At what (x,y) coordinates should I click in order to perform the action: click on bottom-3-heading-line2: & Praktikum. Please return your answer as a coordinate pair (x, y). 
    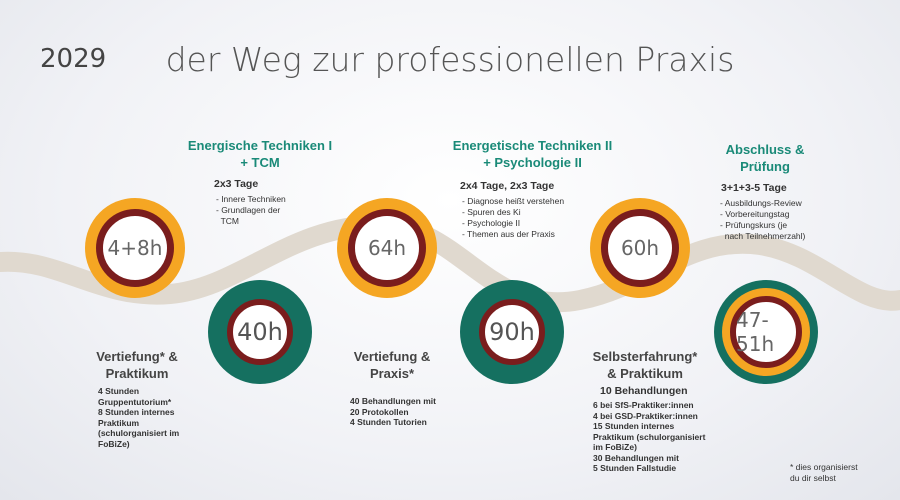
    Looking at the image, I should click on (645, 373).